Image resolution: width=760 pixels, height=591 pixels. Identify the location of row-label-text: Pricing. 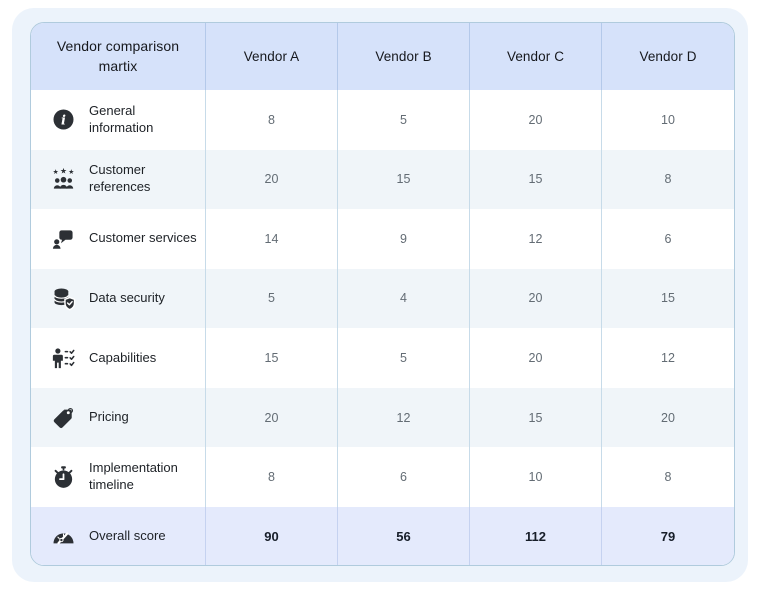
(109, 417).